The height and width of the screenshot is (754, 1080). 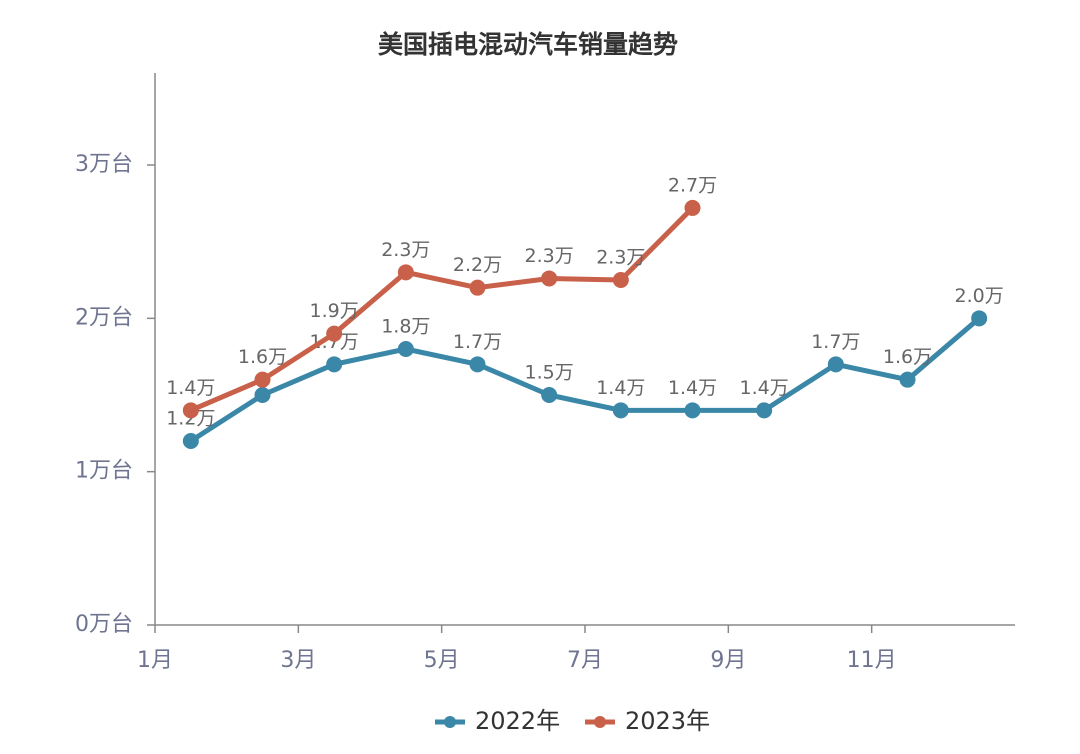 What do you see at coordinates (104, 164) in the screenshot?
I see `y-tick-label: 3万台` at bounding box center [104, 164].